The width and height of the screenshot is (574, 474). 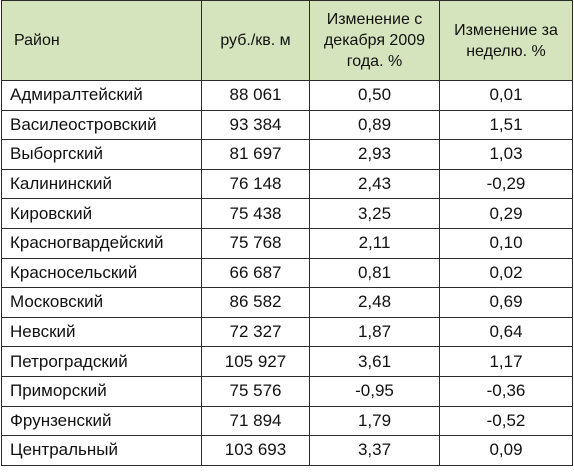 I want to click on cell-price: 103 693, so click(x=255, y=450).